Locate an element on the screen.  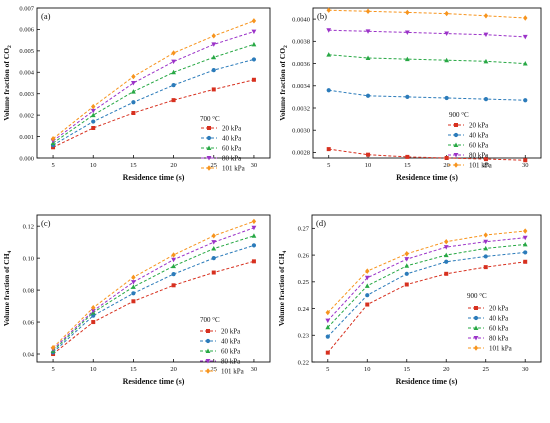
panel-label: (c) is located at coordinates (46, 223).